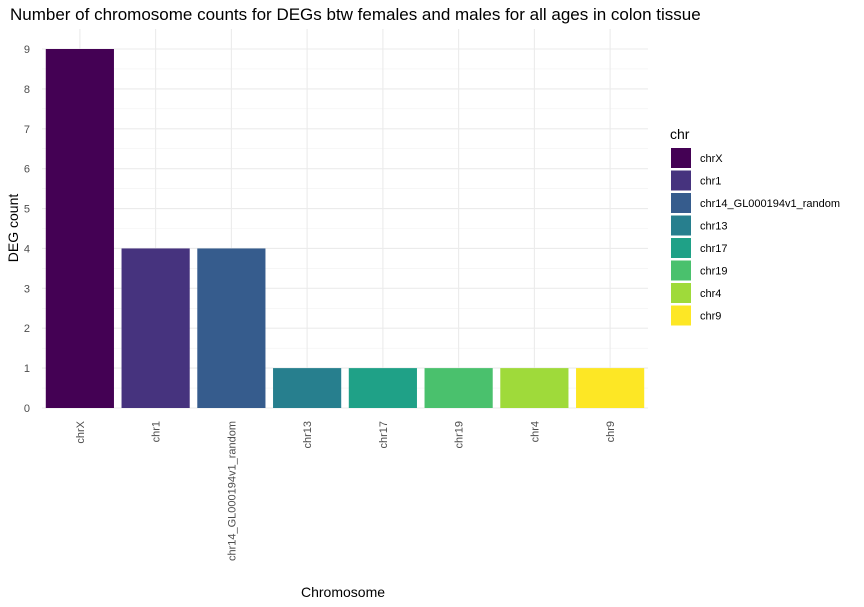 This screenshot has width=864, height=607. I want to click on legend-title: chr, so click(680, 134).